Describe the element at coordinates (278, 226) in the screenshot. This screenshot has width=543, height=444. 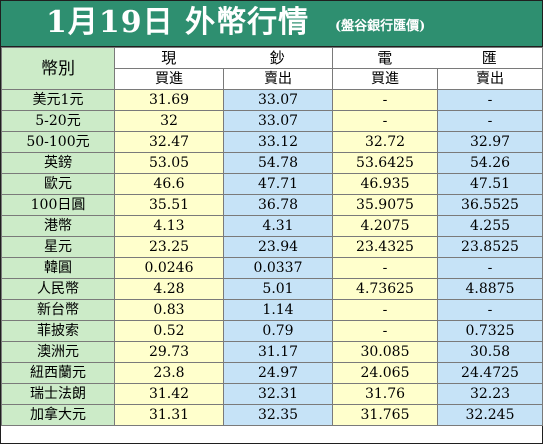
I see `cash-sell-value: 4.31` at that location.